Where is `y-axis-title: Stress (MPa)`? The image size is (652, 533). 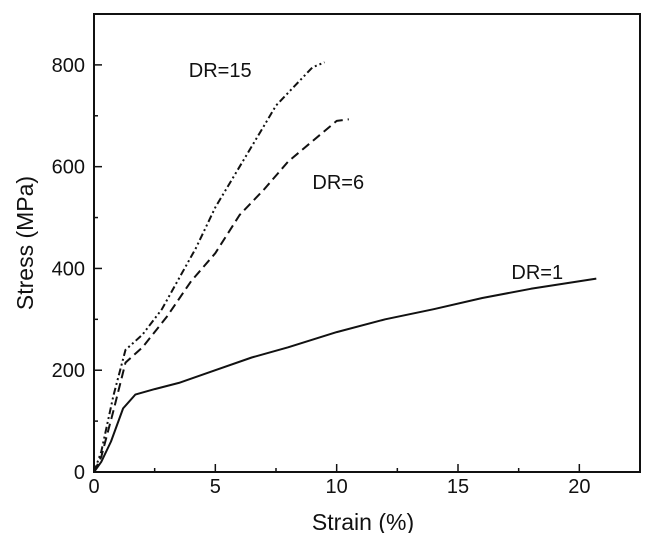
y-axis-title: Stress (MPa) is located at coordinates (25, 243).